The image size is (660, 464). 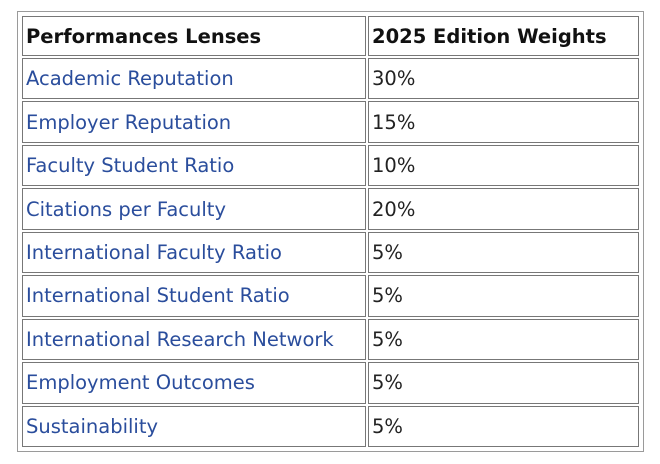 What do you see at coordinates (194, 79) in the screenshot?
I see `lens-link: Academic Reputation` at bounding box center [194, 79].